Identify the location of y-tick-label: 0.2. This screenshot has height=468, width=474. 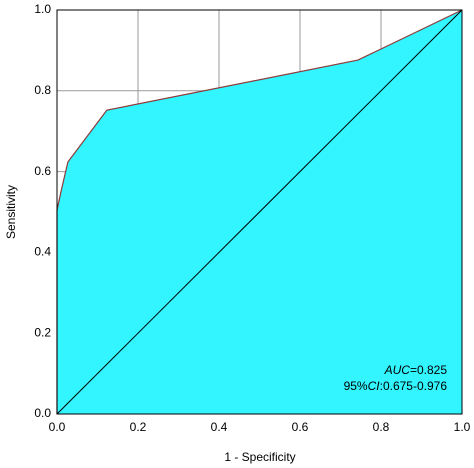
(42, 332).